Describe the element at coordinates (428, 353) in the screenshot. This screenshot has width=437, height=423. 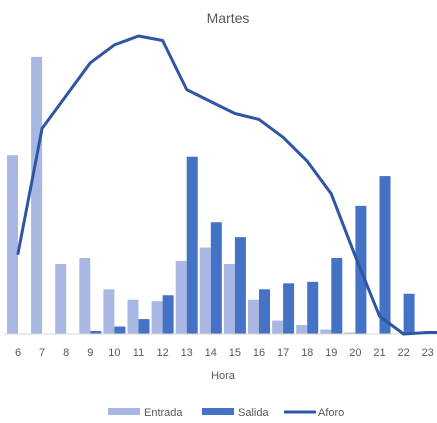
I see `x-tick-label-23: 23` at that location.